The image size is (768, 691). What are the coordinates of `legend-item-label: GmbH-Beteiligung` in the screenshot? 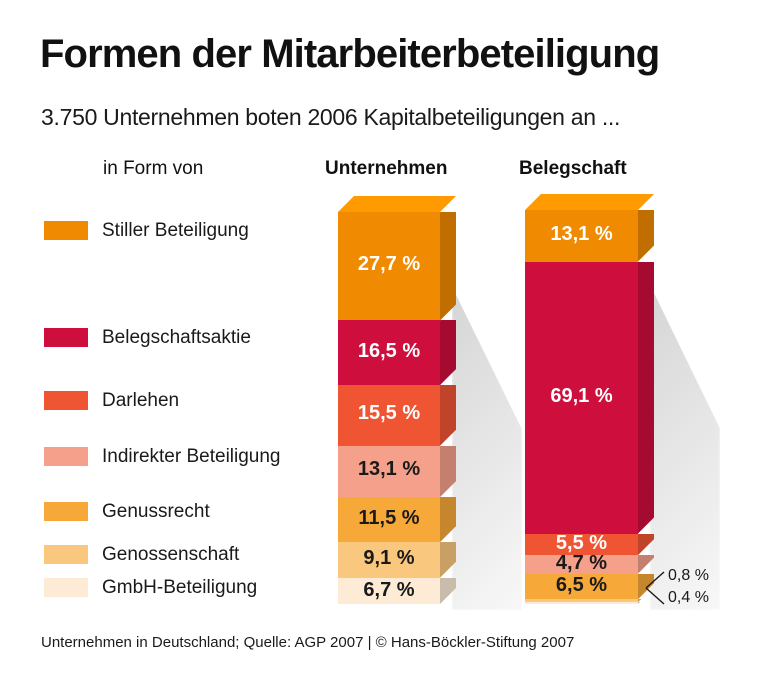 It's located at (180, 587).